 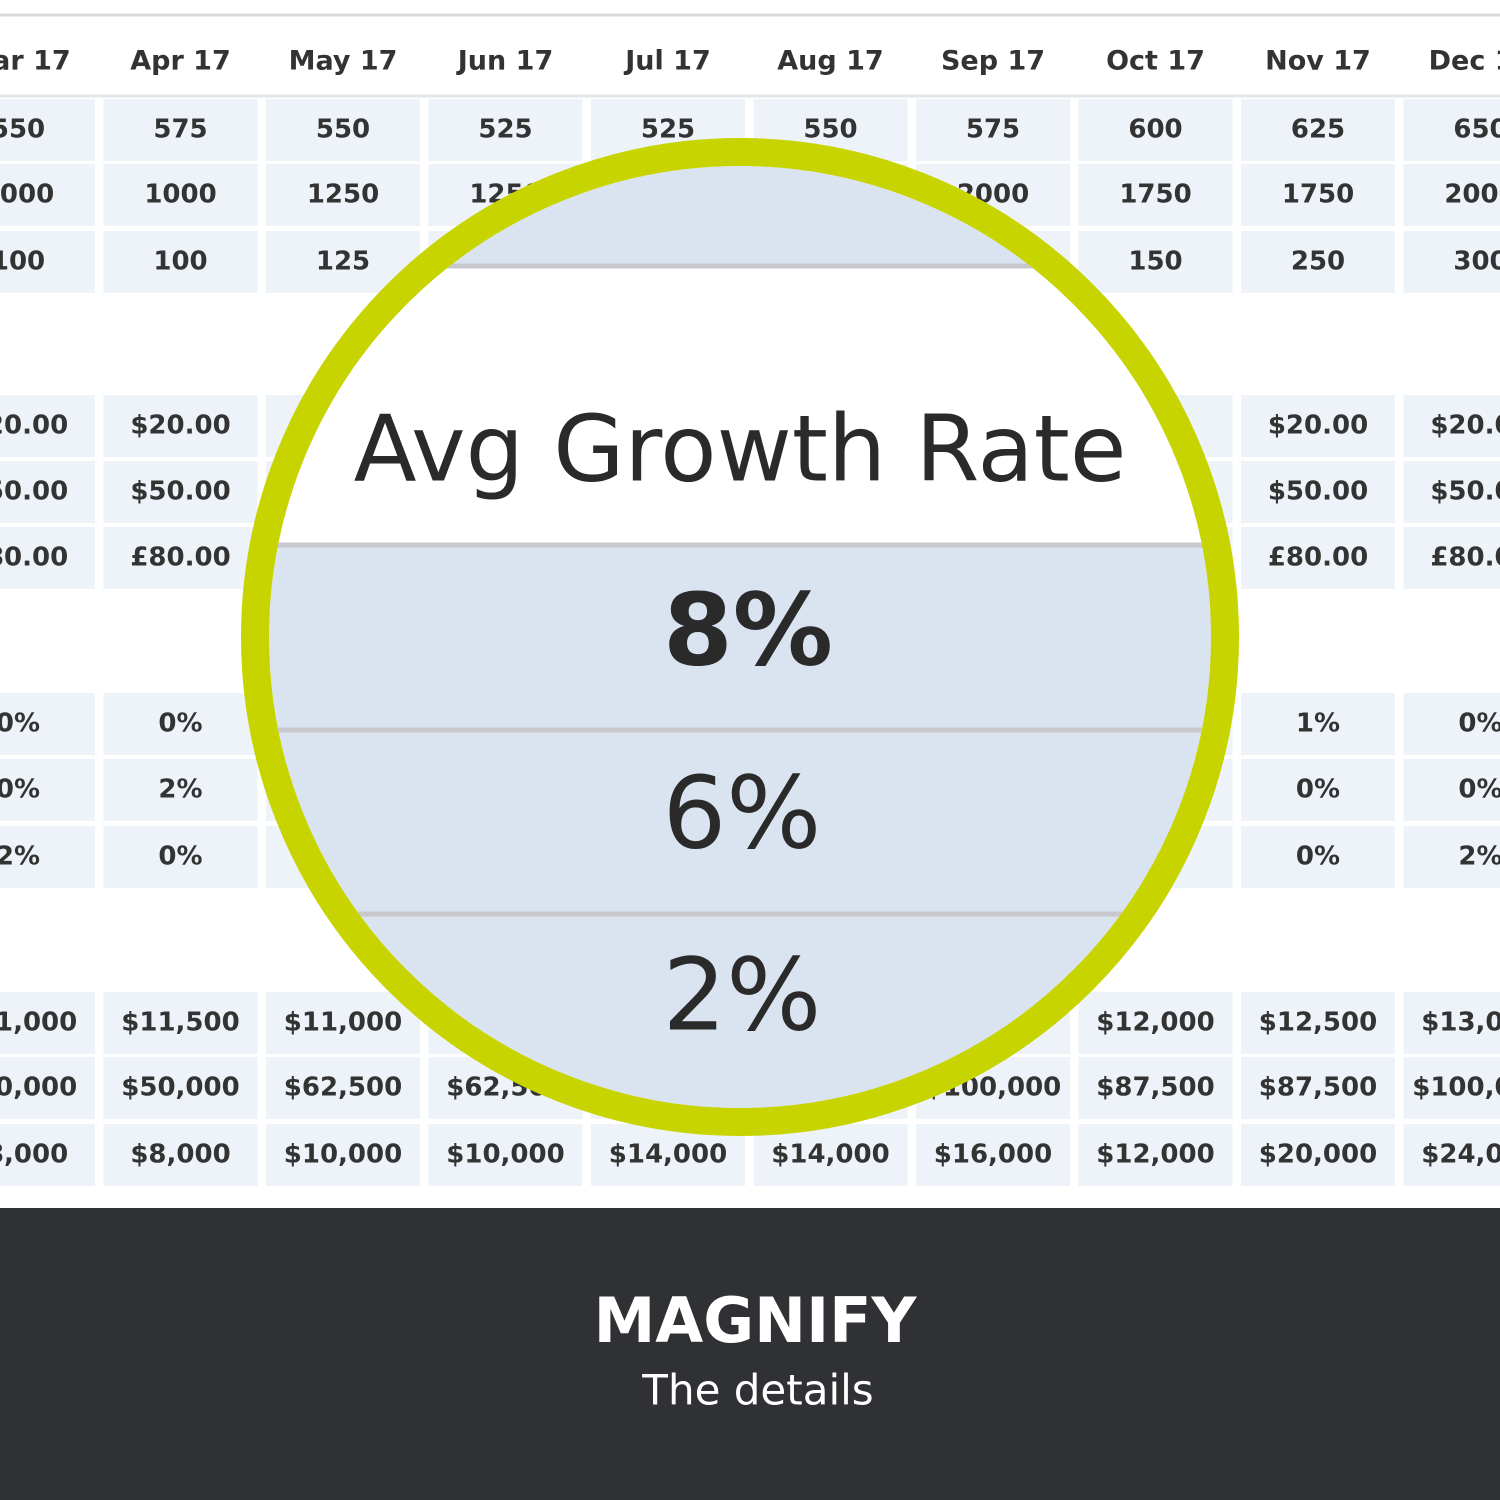 I want to click on column-header: Sep 17, so click(x=993, y=61).